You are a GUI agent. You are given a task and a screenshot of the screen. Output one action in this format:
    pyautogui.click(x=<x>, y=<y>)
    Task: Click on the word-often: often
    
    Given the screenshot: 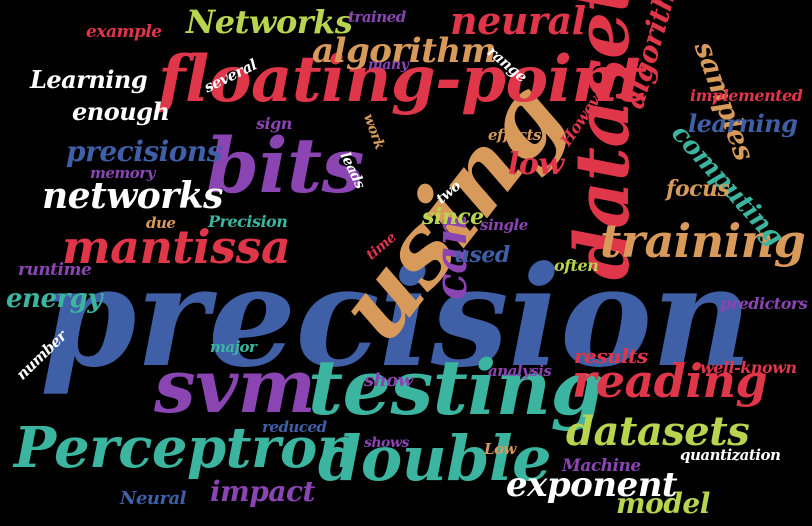 What is the action you would take?
    pyautogui.click(x=576, y=265)
    